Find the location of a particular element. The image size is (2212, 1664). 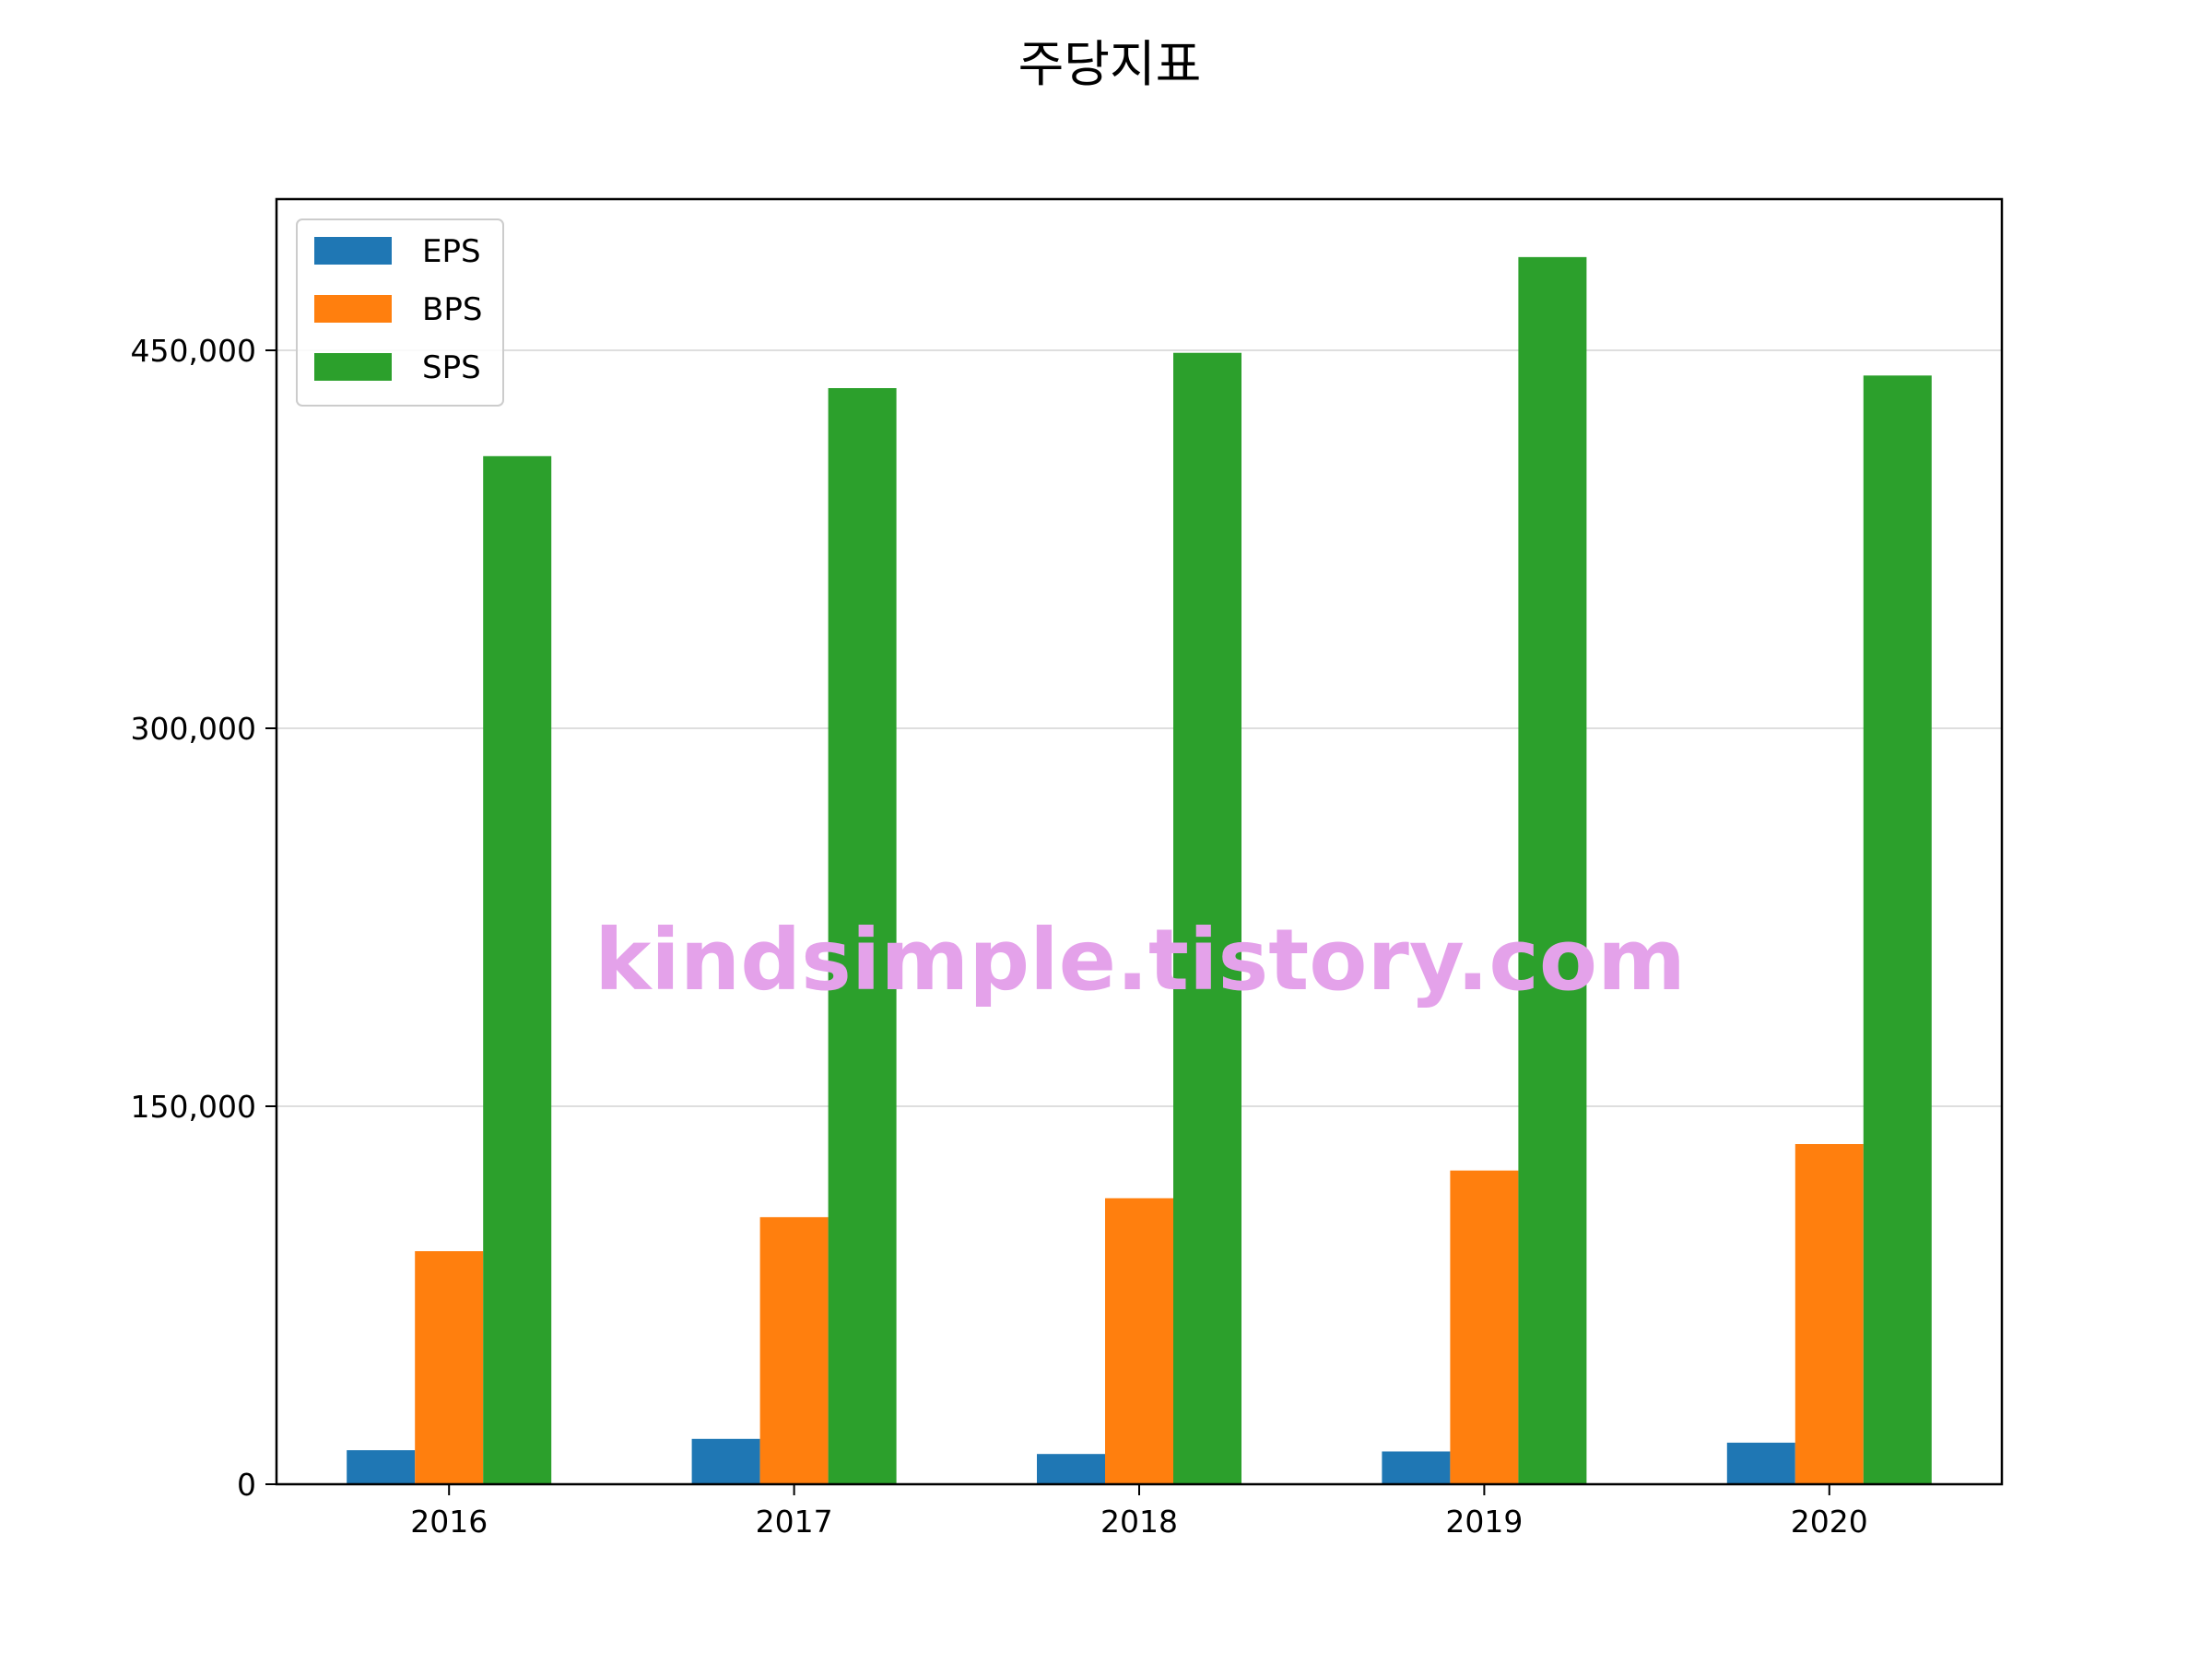

legend-swatch-bps is located at coordinates (353, 309).